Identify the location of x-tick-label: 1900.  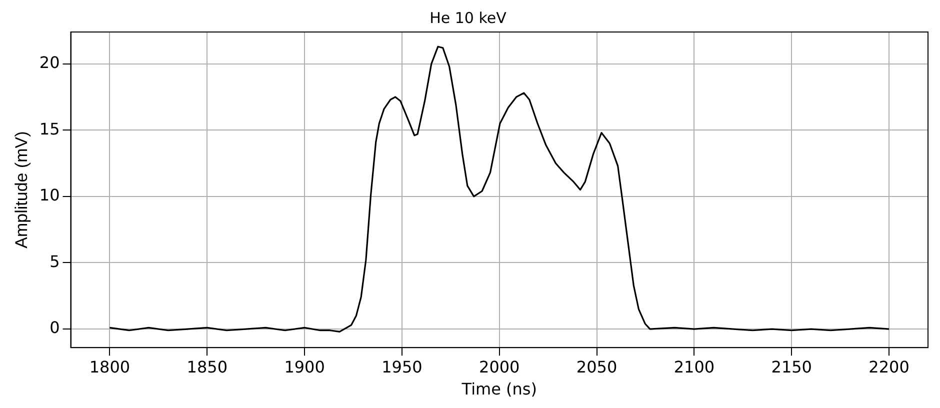
(304, 366).